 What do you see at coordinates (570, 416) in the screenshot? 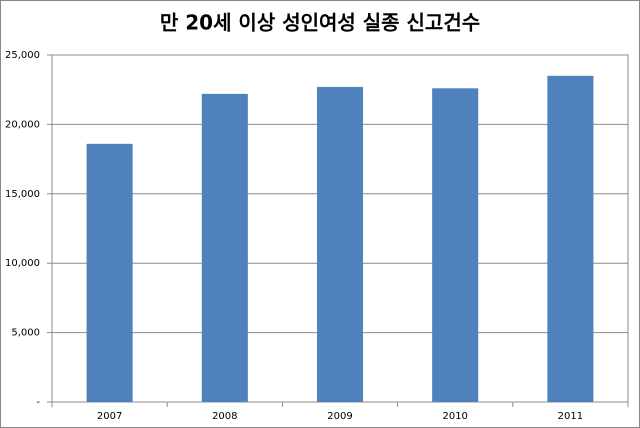
I see `x-tick-label: 2011` at bounding box center [570, 416].